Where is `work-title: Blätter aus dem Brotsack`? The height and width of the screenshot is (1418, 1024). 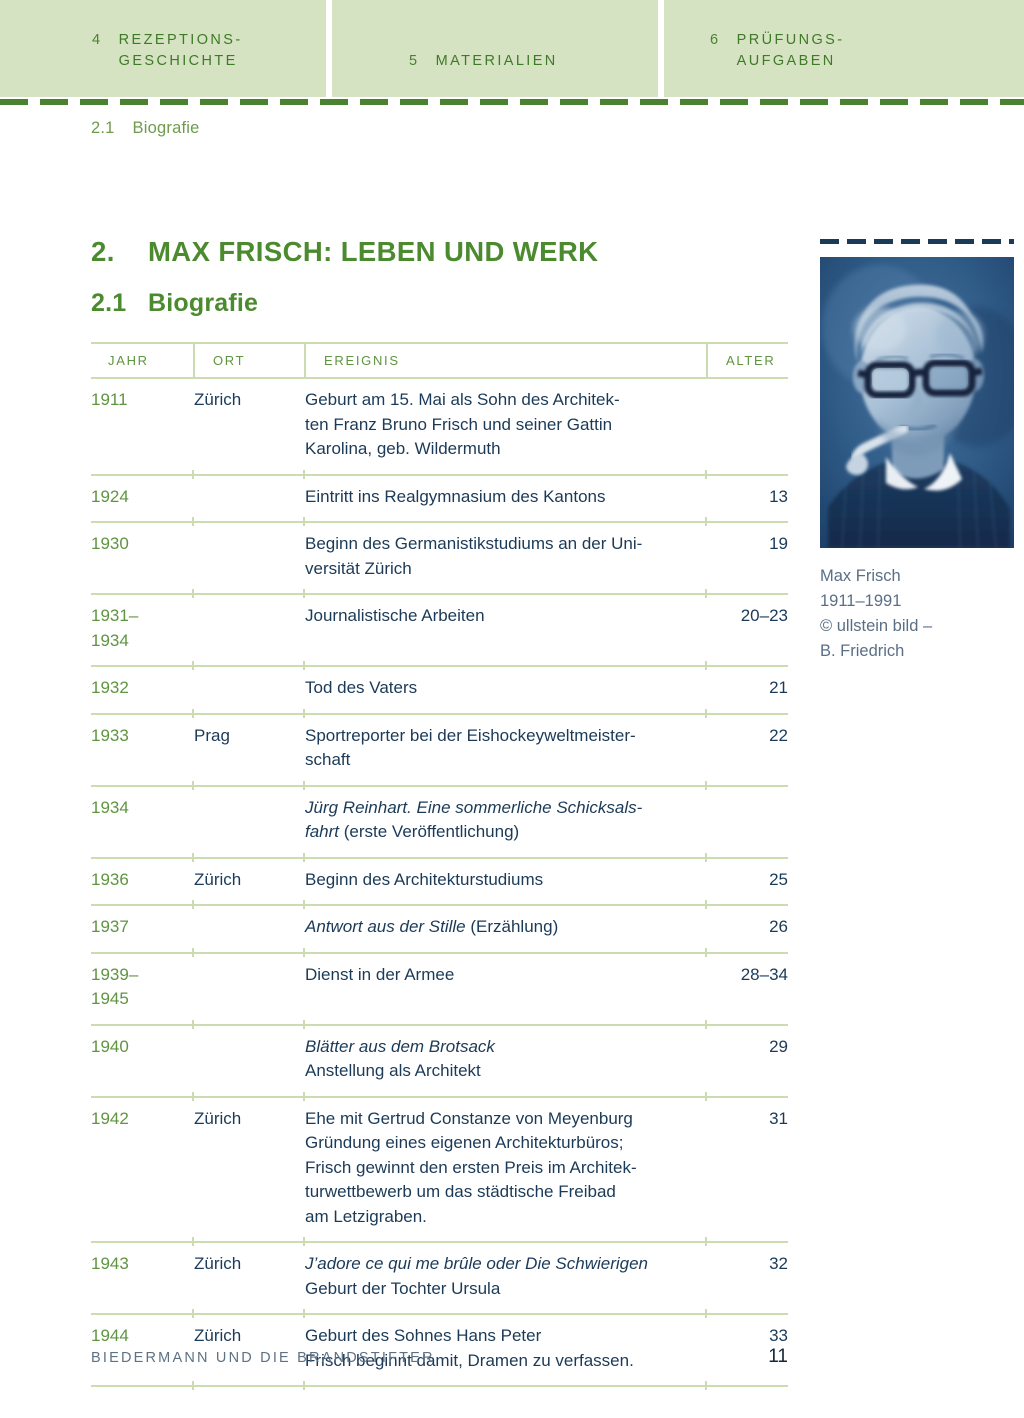
work-title: Blätter aus dem Brotsack is located at coordinates (400, 1046).